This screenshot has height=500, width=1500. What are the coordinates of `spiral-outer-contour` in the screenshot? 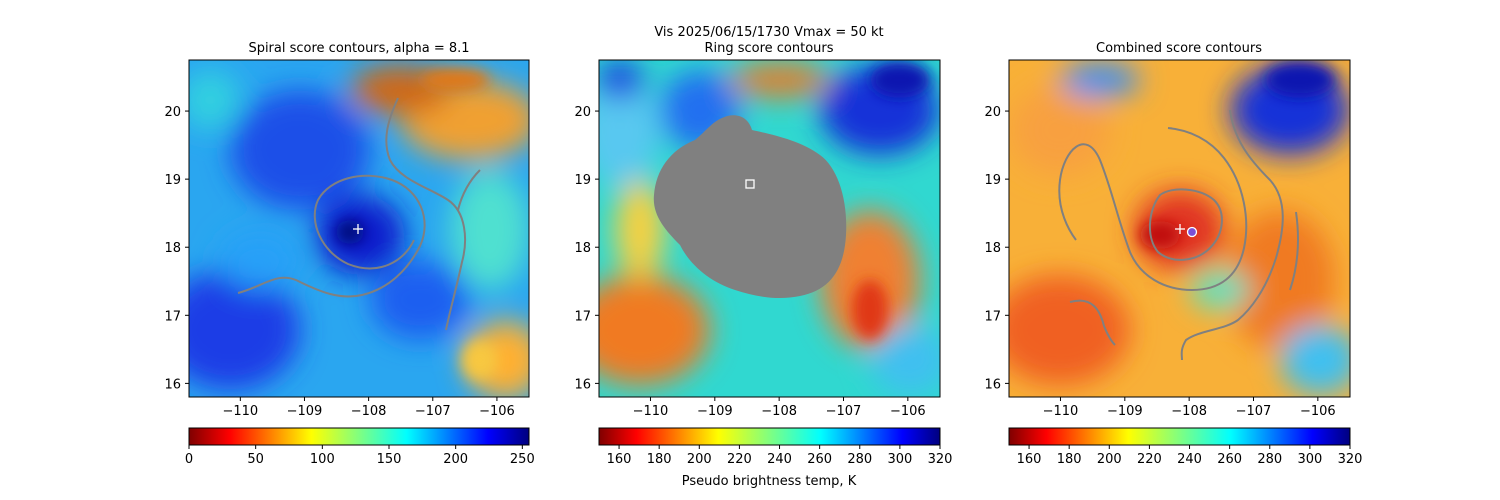 It's located at (426, 214).